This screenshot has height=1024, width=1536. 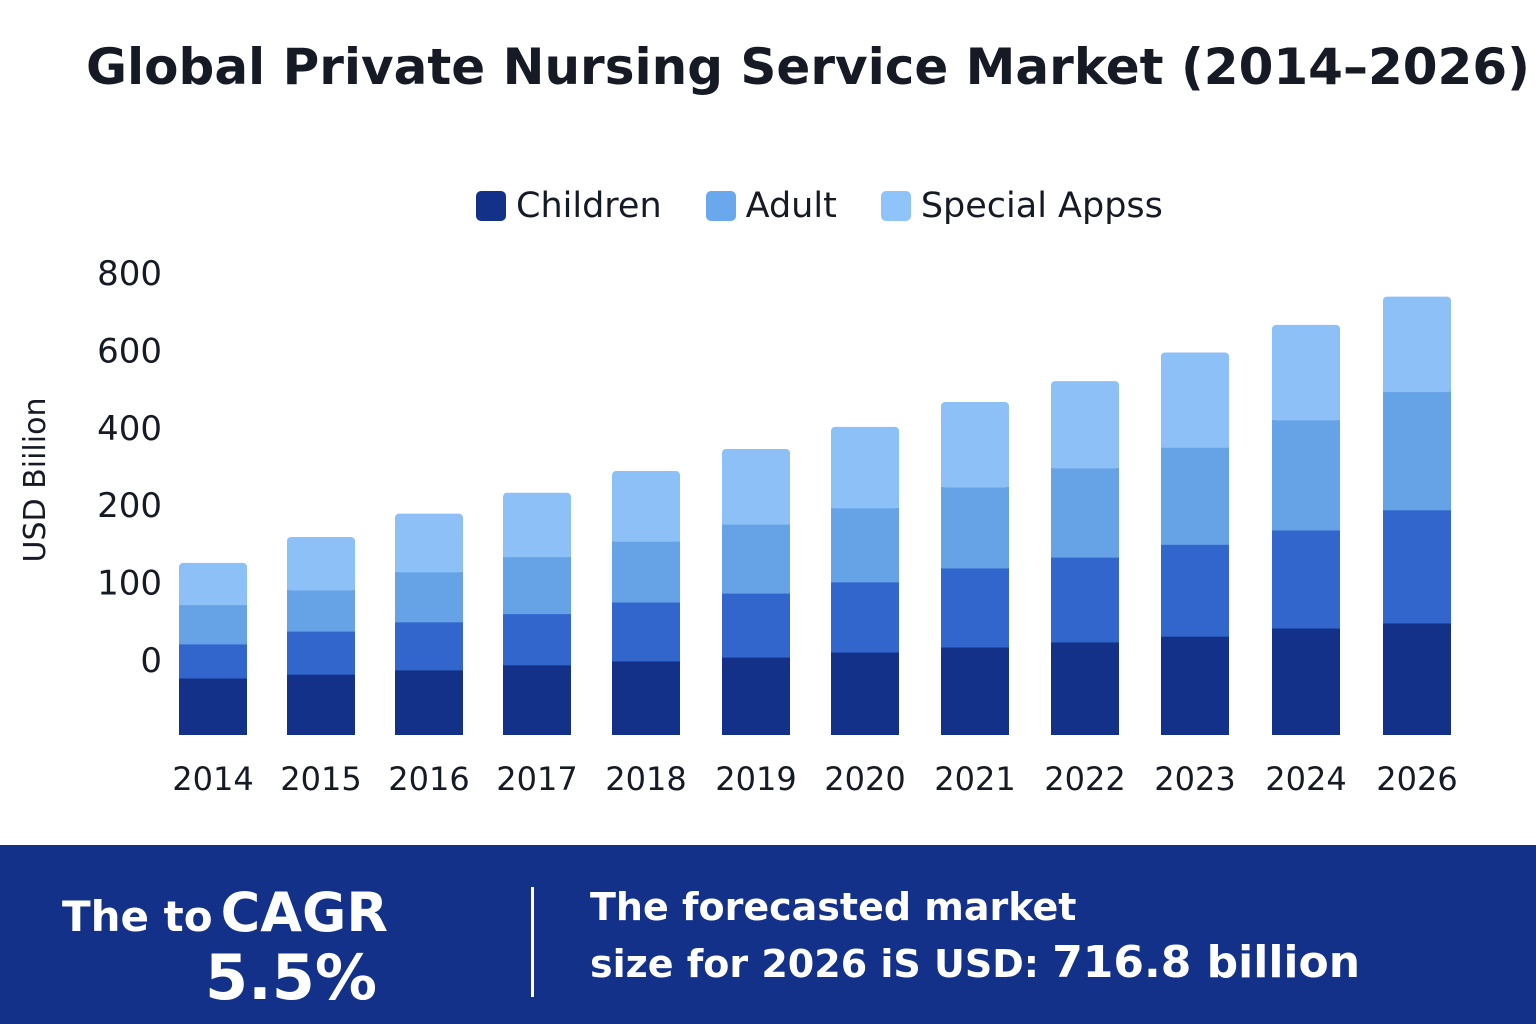 What do you see at coordinates (129, 274) in the screenshot?
I see `y-tick-label: 800` at bounding box center [129, 274].